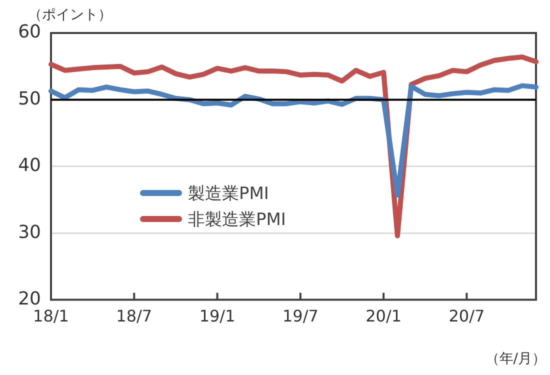 The width and height of the screenshot is (550, 375). What do you see at coordinates (466, 316) in the screenshot?
I see `x-tick-label: 20/7` at bounding box center [466, 316].